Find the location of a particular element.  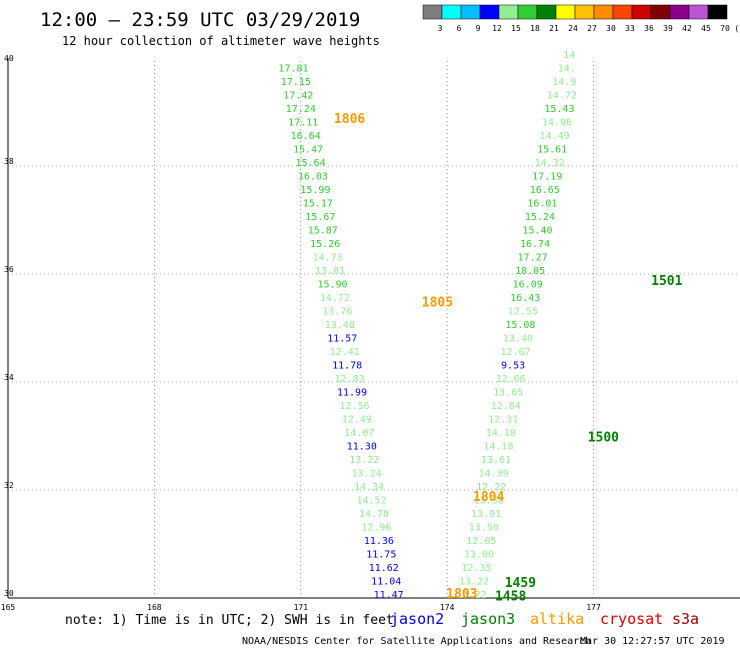

wave-height-value: 16.65 is located at coordinates (545, 190).